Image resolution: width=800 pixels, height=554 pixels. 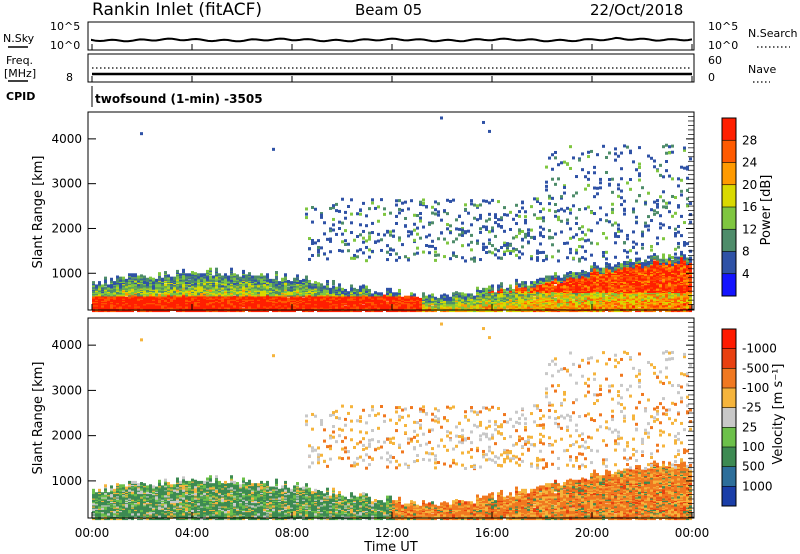 What do you see at coordinates (20, 73) in the screenshot?
I see `freq-left-label-line2: [MHz]` at bounding box center [20, 73].